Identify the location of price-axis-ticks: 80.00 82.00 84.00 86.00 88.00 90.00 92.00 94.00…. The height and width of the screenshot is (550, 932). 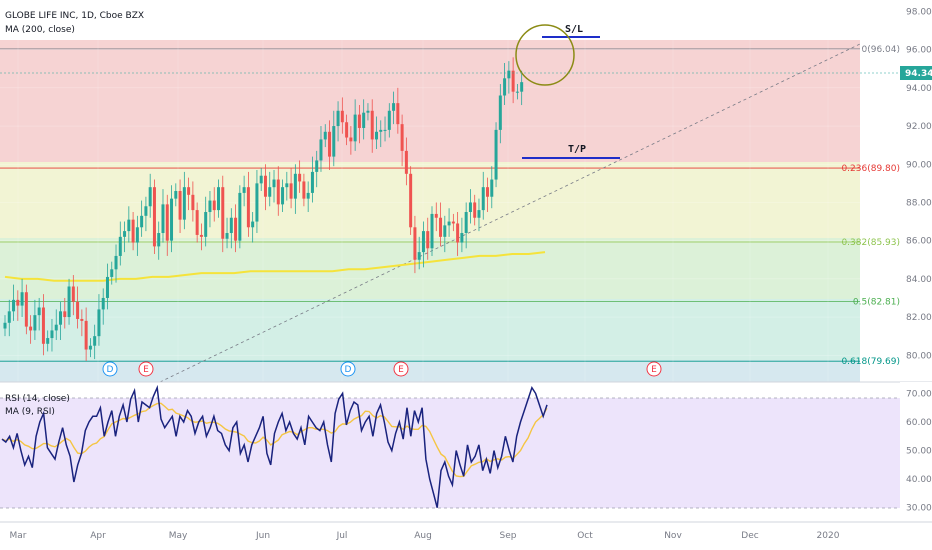
(919, 184).